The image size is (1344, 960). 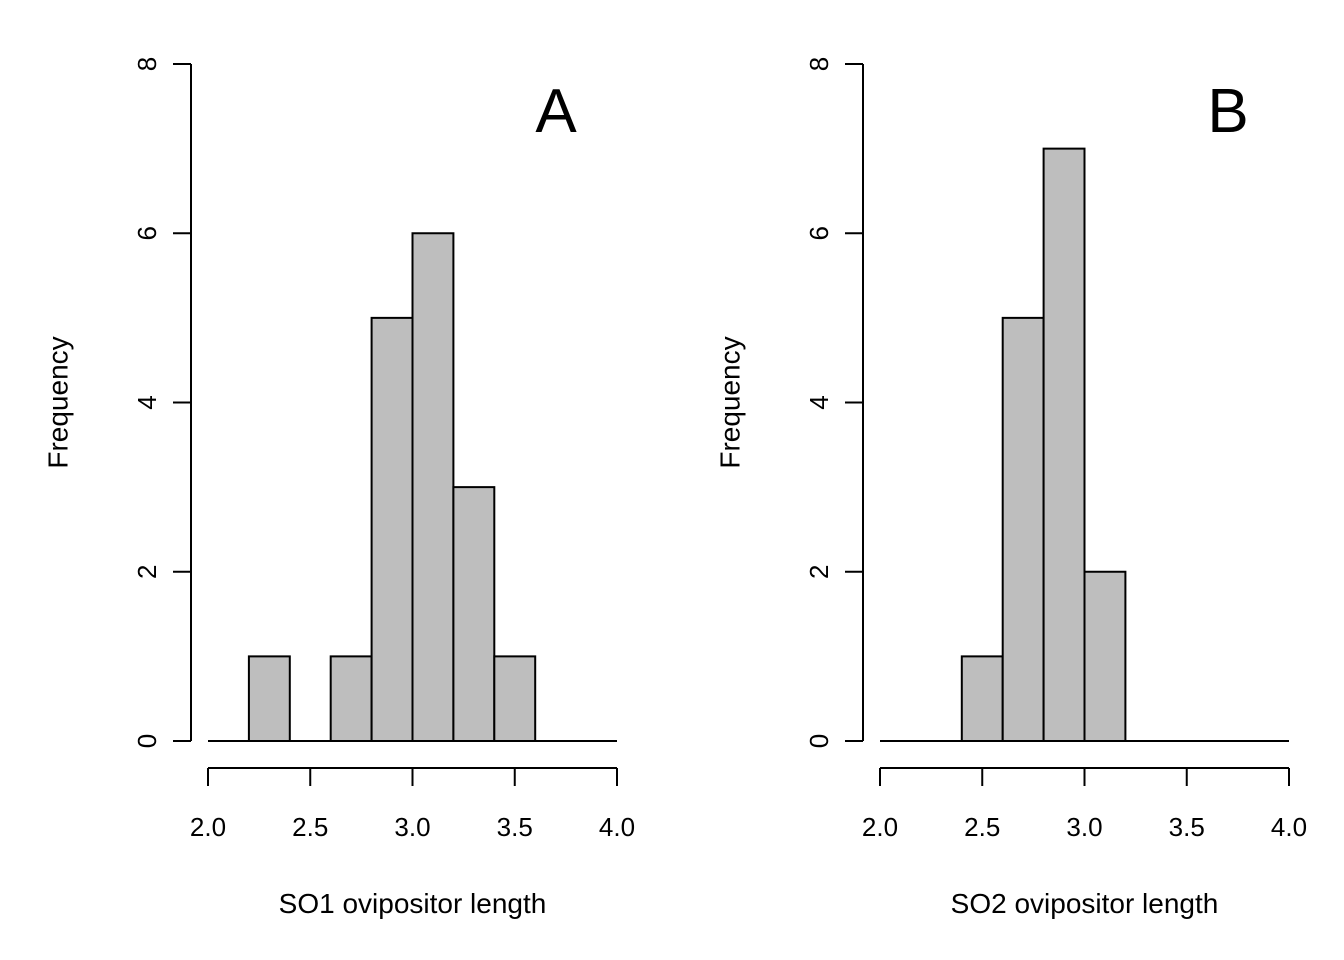 I want to click on x-axis-title: SO2 ovipositor length, so click(x=1085, y=903).